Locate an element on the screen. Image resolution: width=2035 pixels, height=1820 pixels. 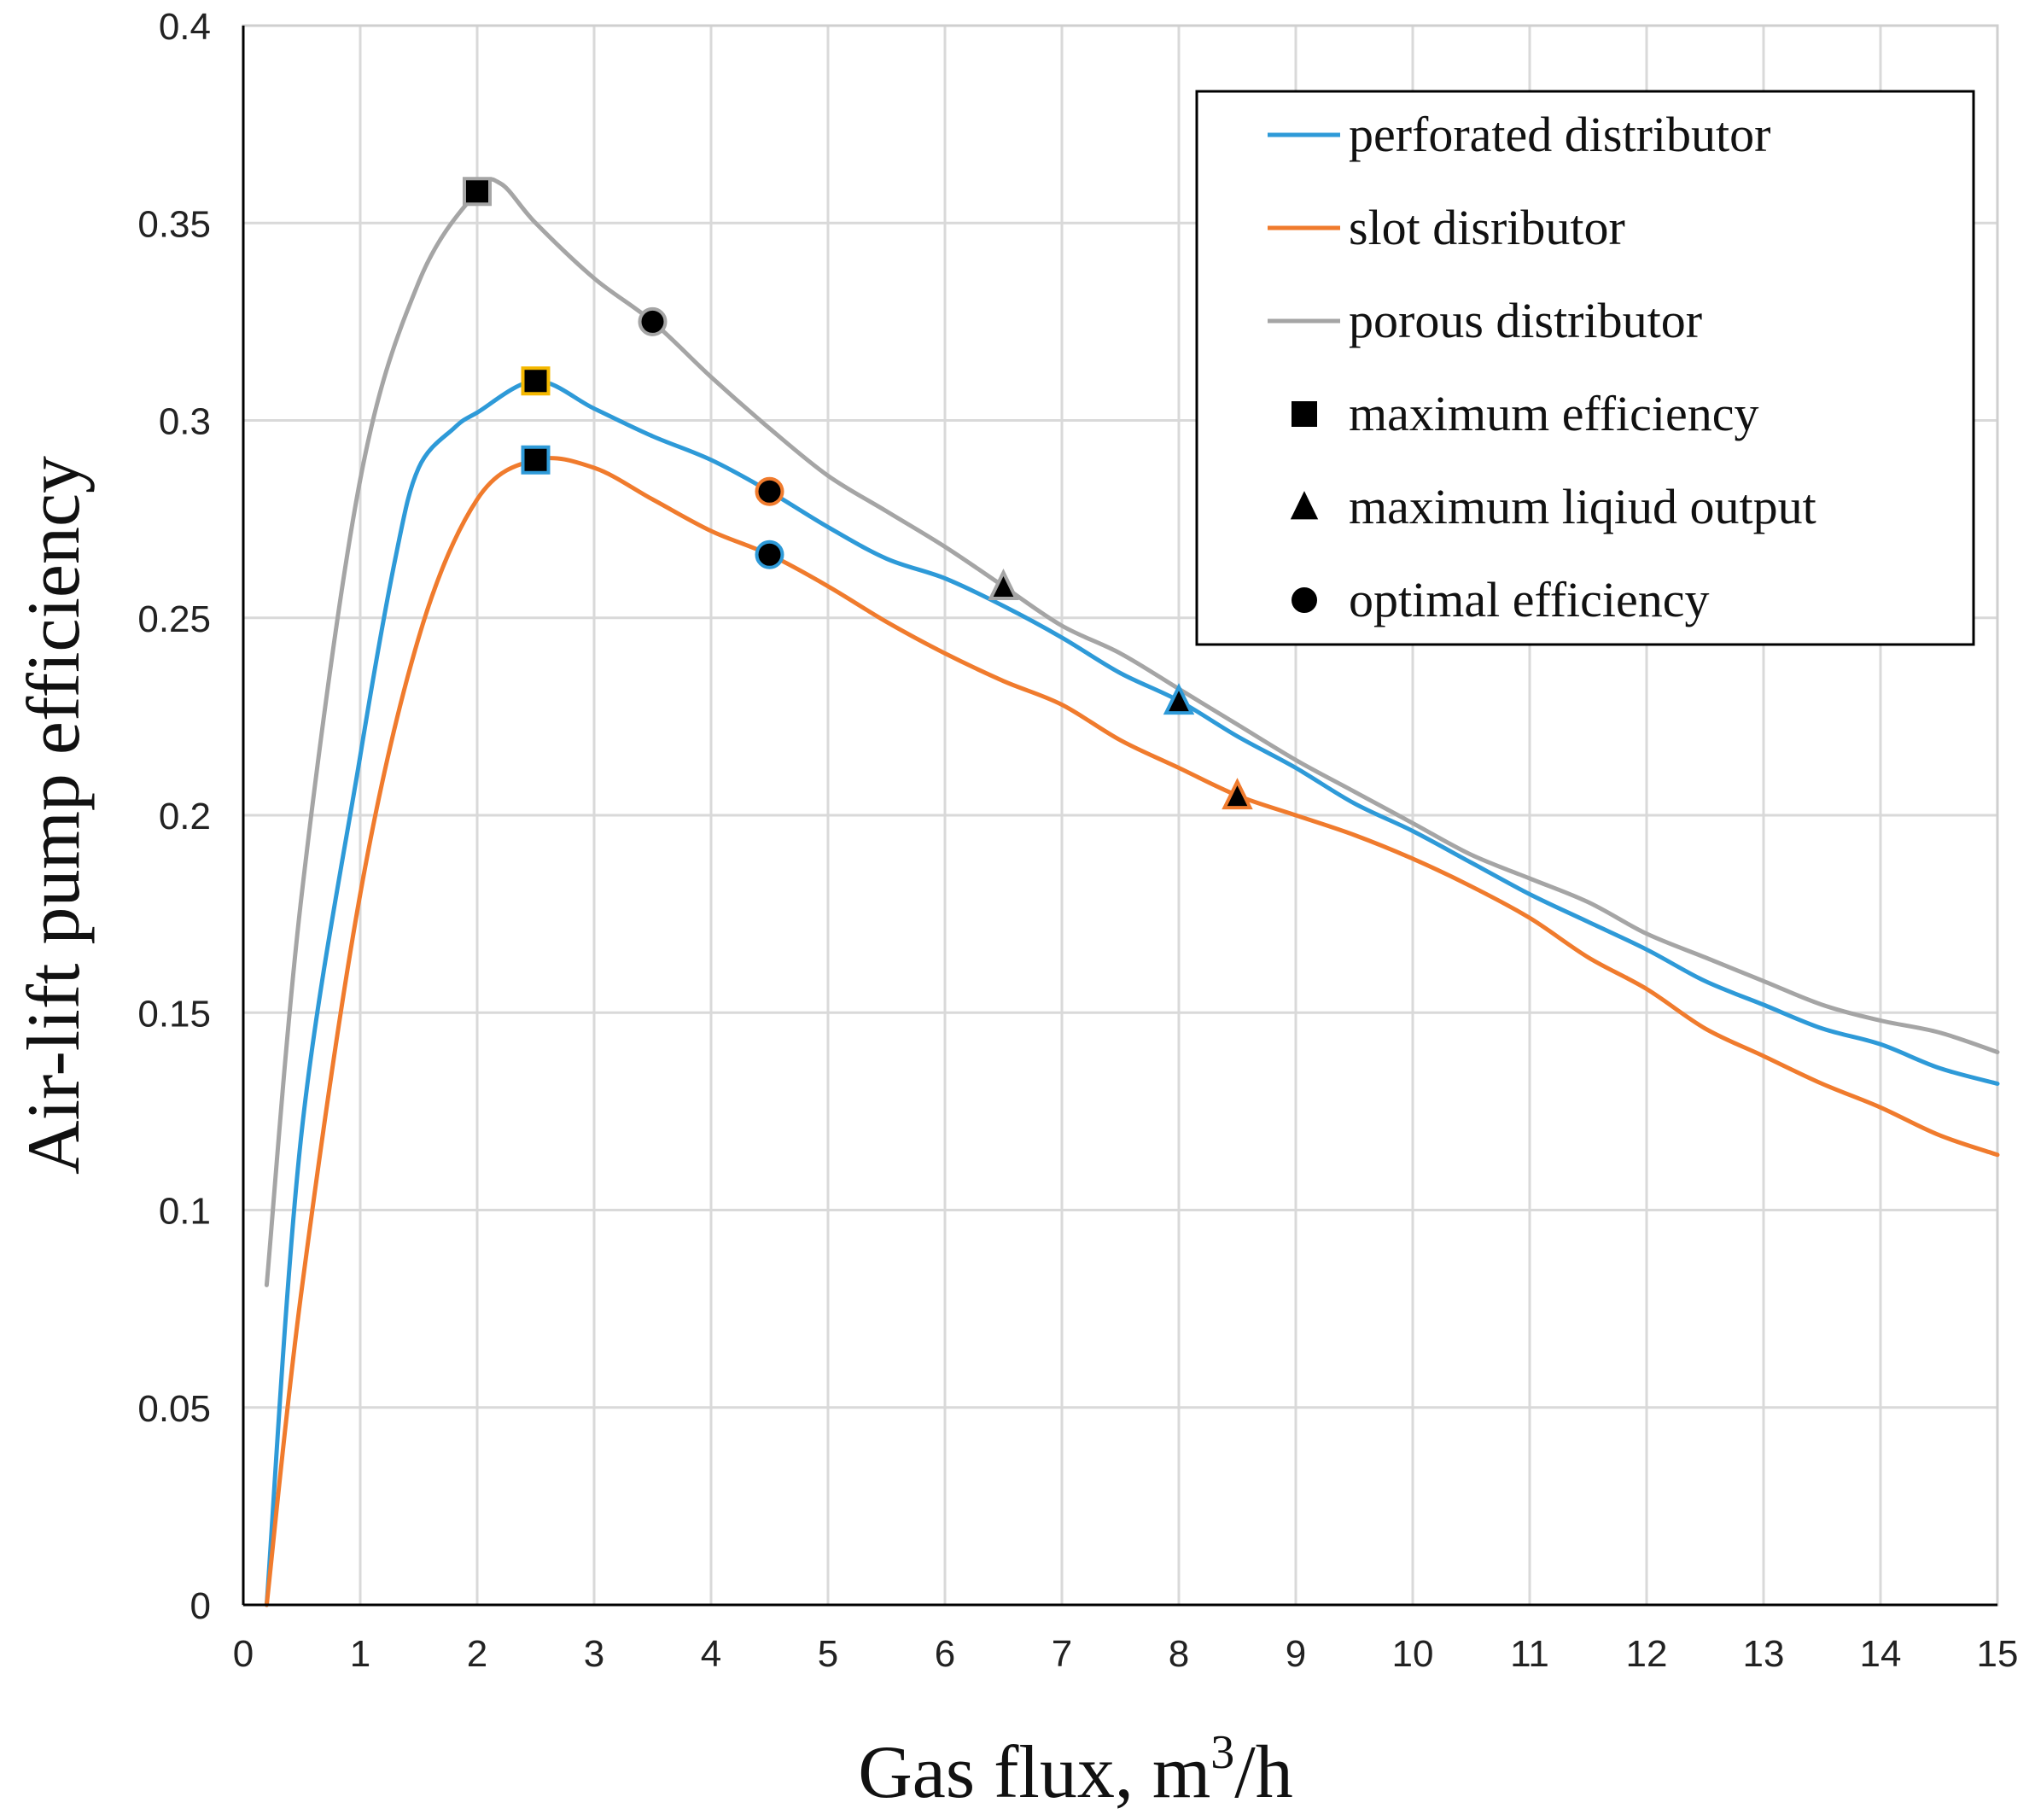
legend-label: optimal efficiency is located at coordinates (1529, 599).